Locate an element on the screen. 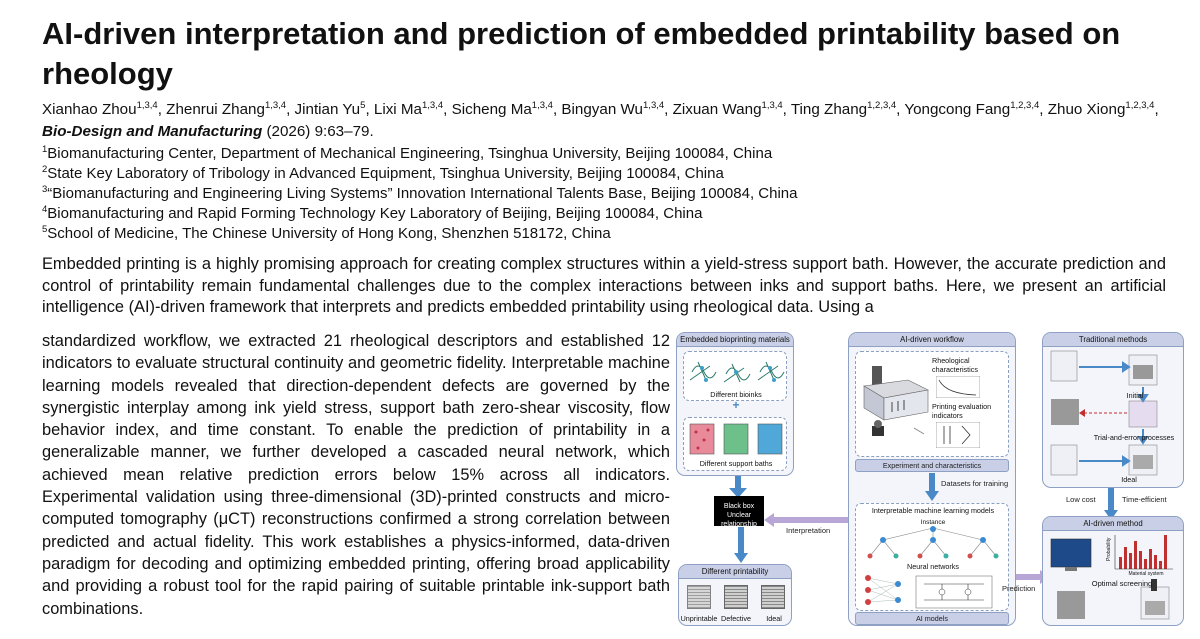 This screenshot has width=1200, height=639. black-box-label: Black box Unclear relationship is located at coordinates (739, 515).